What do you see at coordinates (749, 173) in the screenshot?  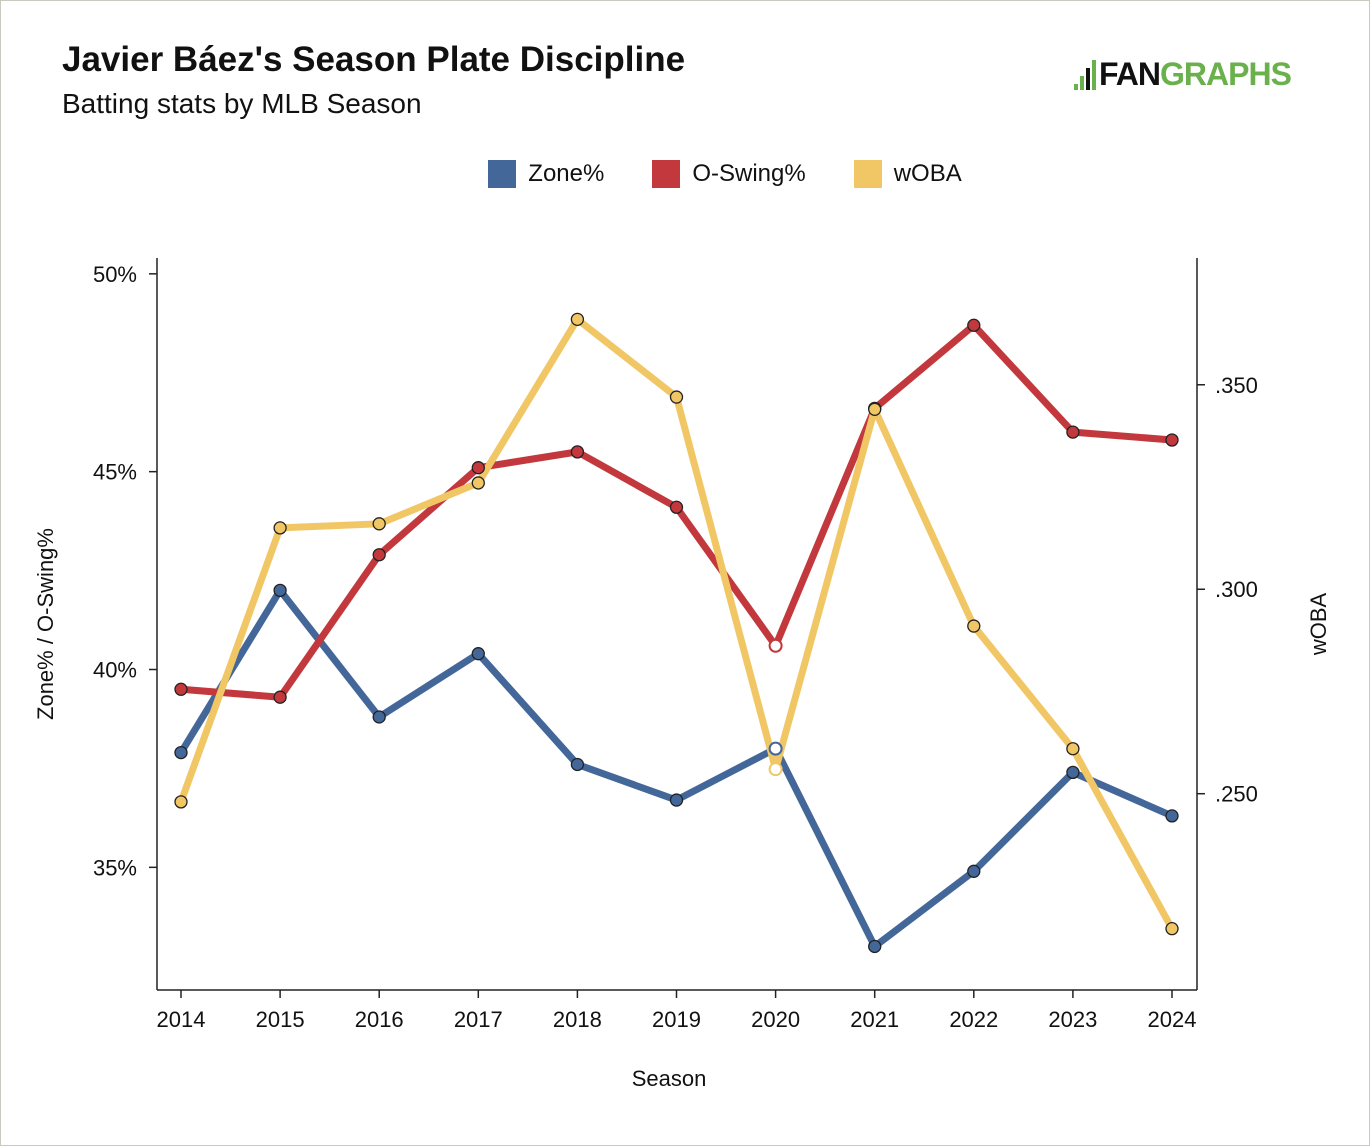 I see `legend-label: O-Swing%` at bounding box center [749, 173].